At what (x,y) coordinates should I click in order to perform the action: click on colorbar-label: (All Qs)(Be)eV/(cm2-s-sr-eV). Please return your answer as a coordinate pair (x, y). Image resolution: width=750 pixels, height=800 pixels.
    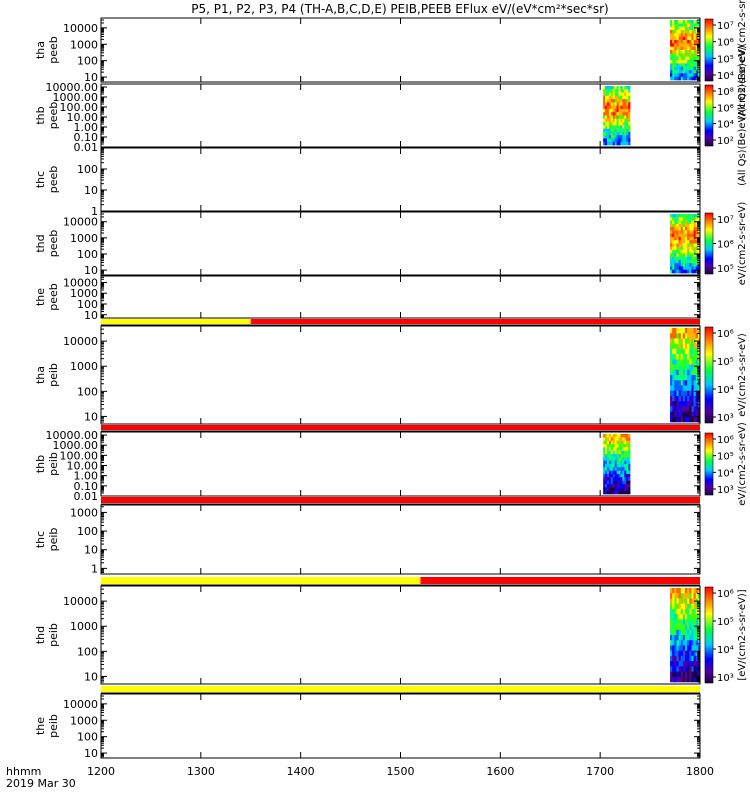
    Looking at the image, I should click on (742, 115).